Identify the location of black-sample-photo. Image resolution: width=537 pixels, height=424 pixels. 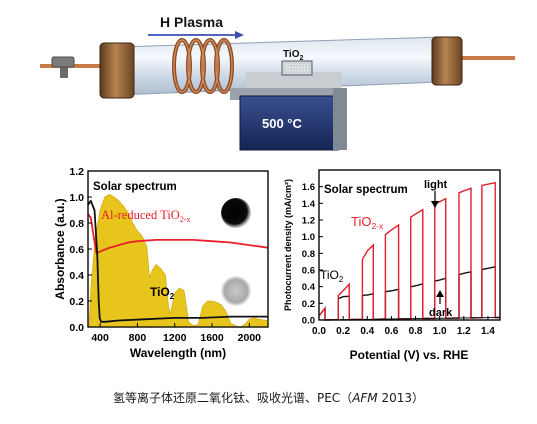
(236, 213).